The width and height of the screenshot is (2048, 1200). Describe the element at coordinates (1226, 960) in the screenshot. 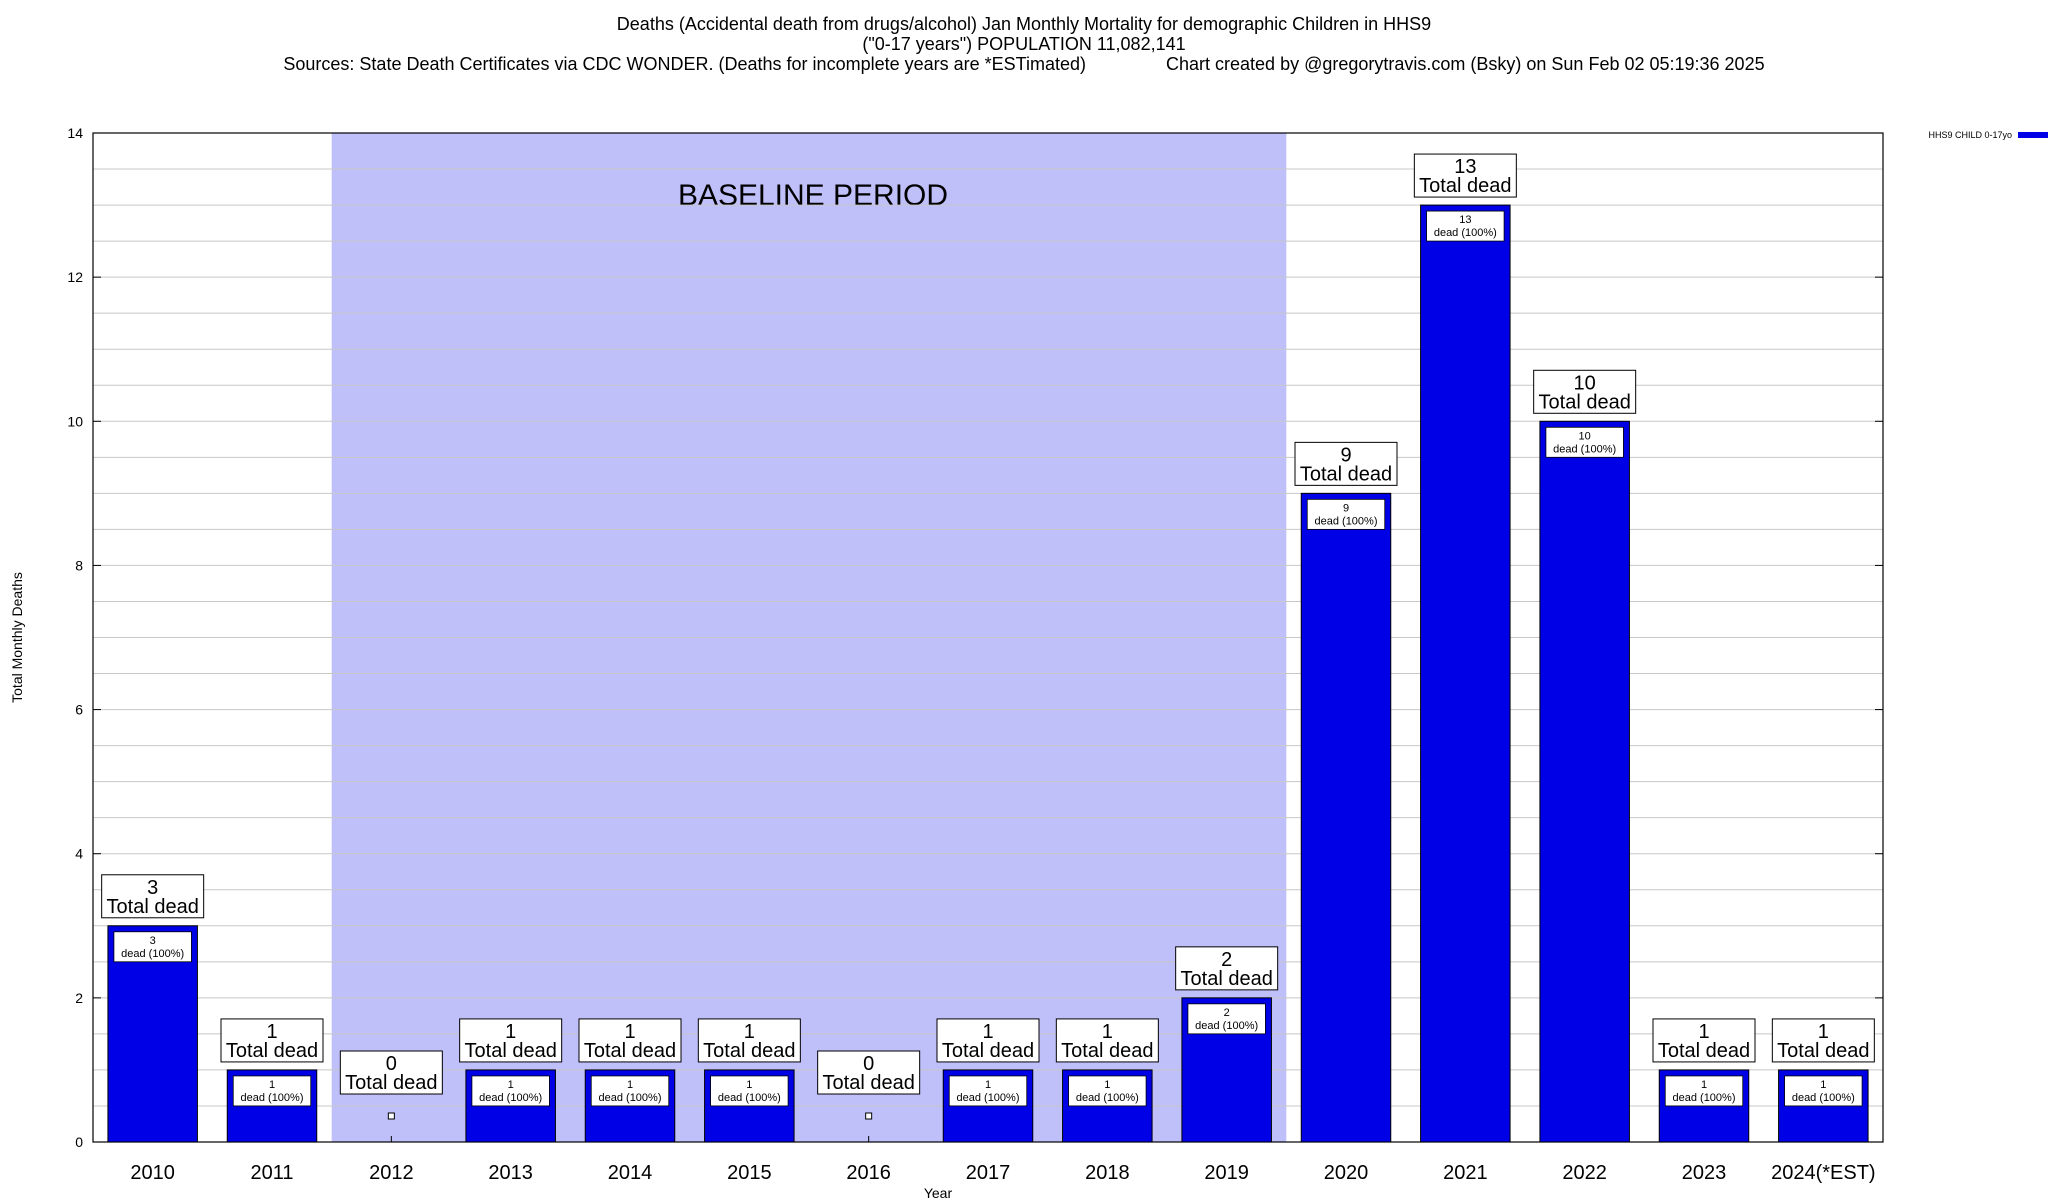

I see `bar-total-value: 2` at that location.